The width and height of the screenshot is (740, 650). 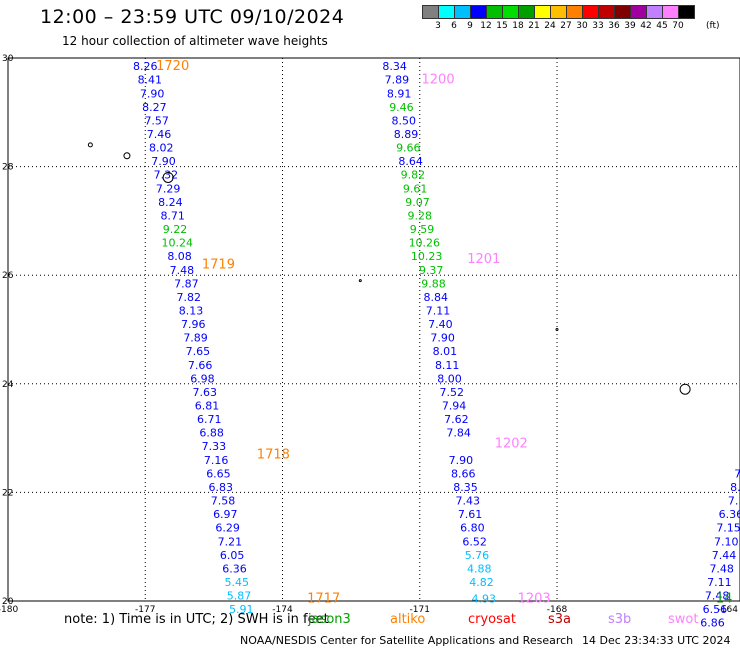 I want to click on wave-height-value: 7.52, so click(x=452, y=392).